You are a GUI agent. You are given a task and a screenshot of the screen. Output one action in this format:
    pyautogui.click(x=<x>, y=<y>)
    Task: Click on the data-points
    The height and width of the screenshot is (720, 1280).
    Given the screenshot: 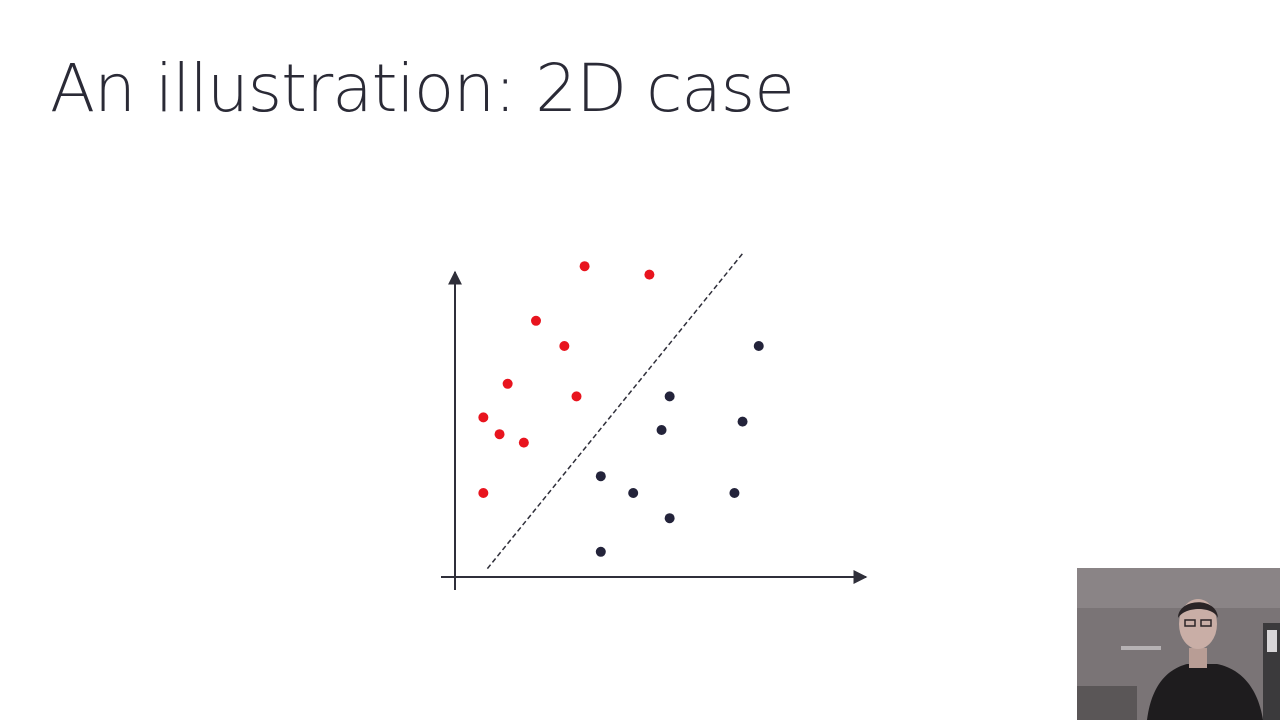 What is the action you would take?
    pyautogui.click(x=621, y=409)
    